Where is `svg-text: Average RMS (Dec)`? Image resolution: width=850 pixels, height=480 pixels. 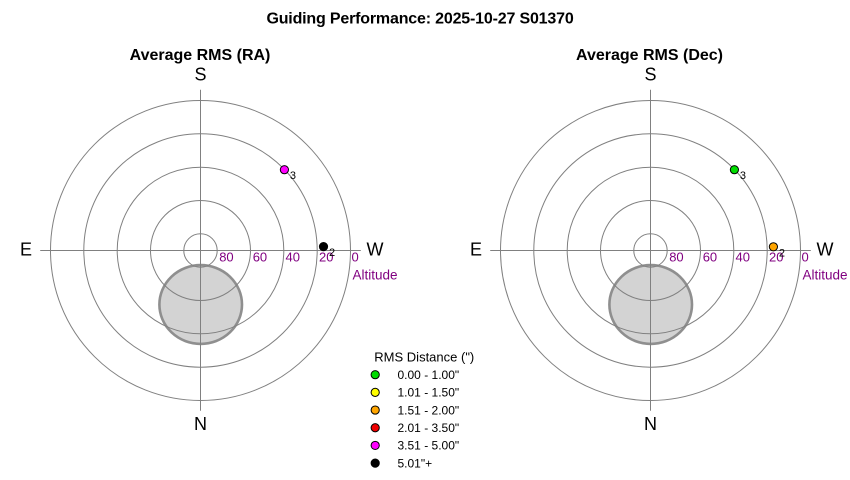 svg-text: Average RMS (Dec) is located at coordinates (649, 55).